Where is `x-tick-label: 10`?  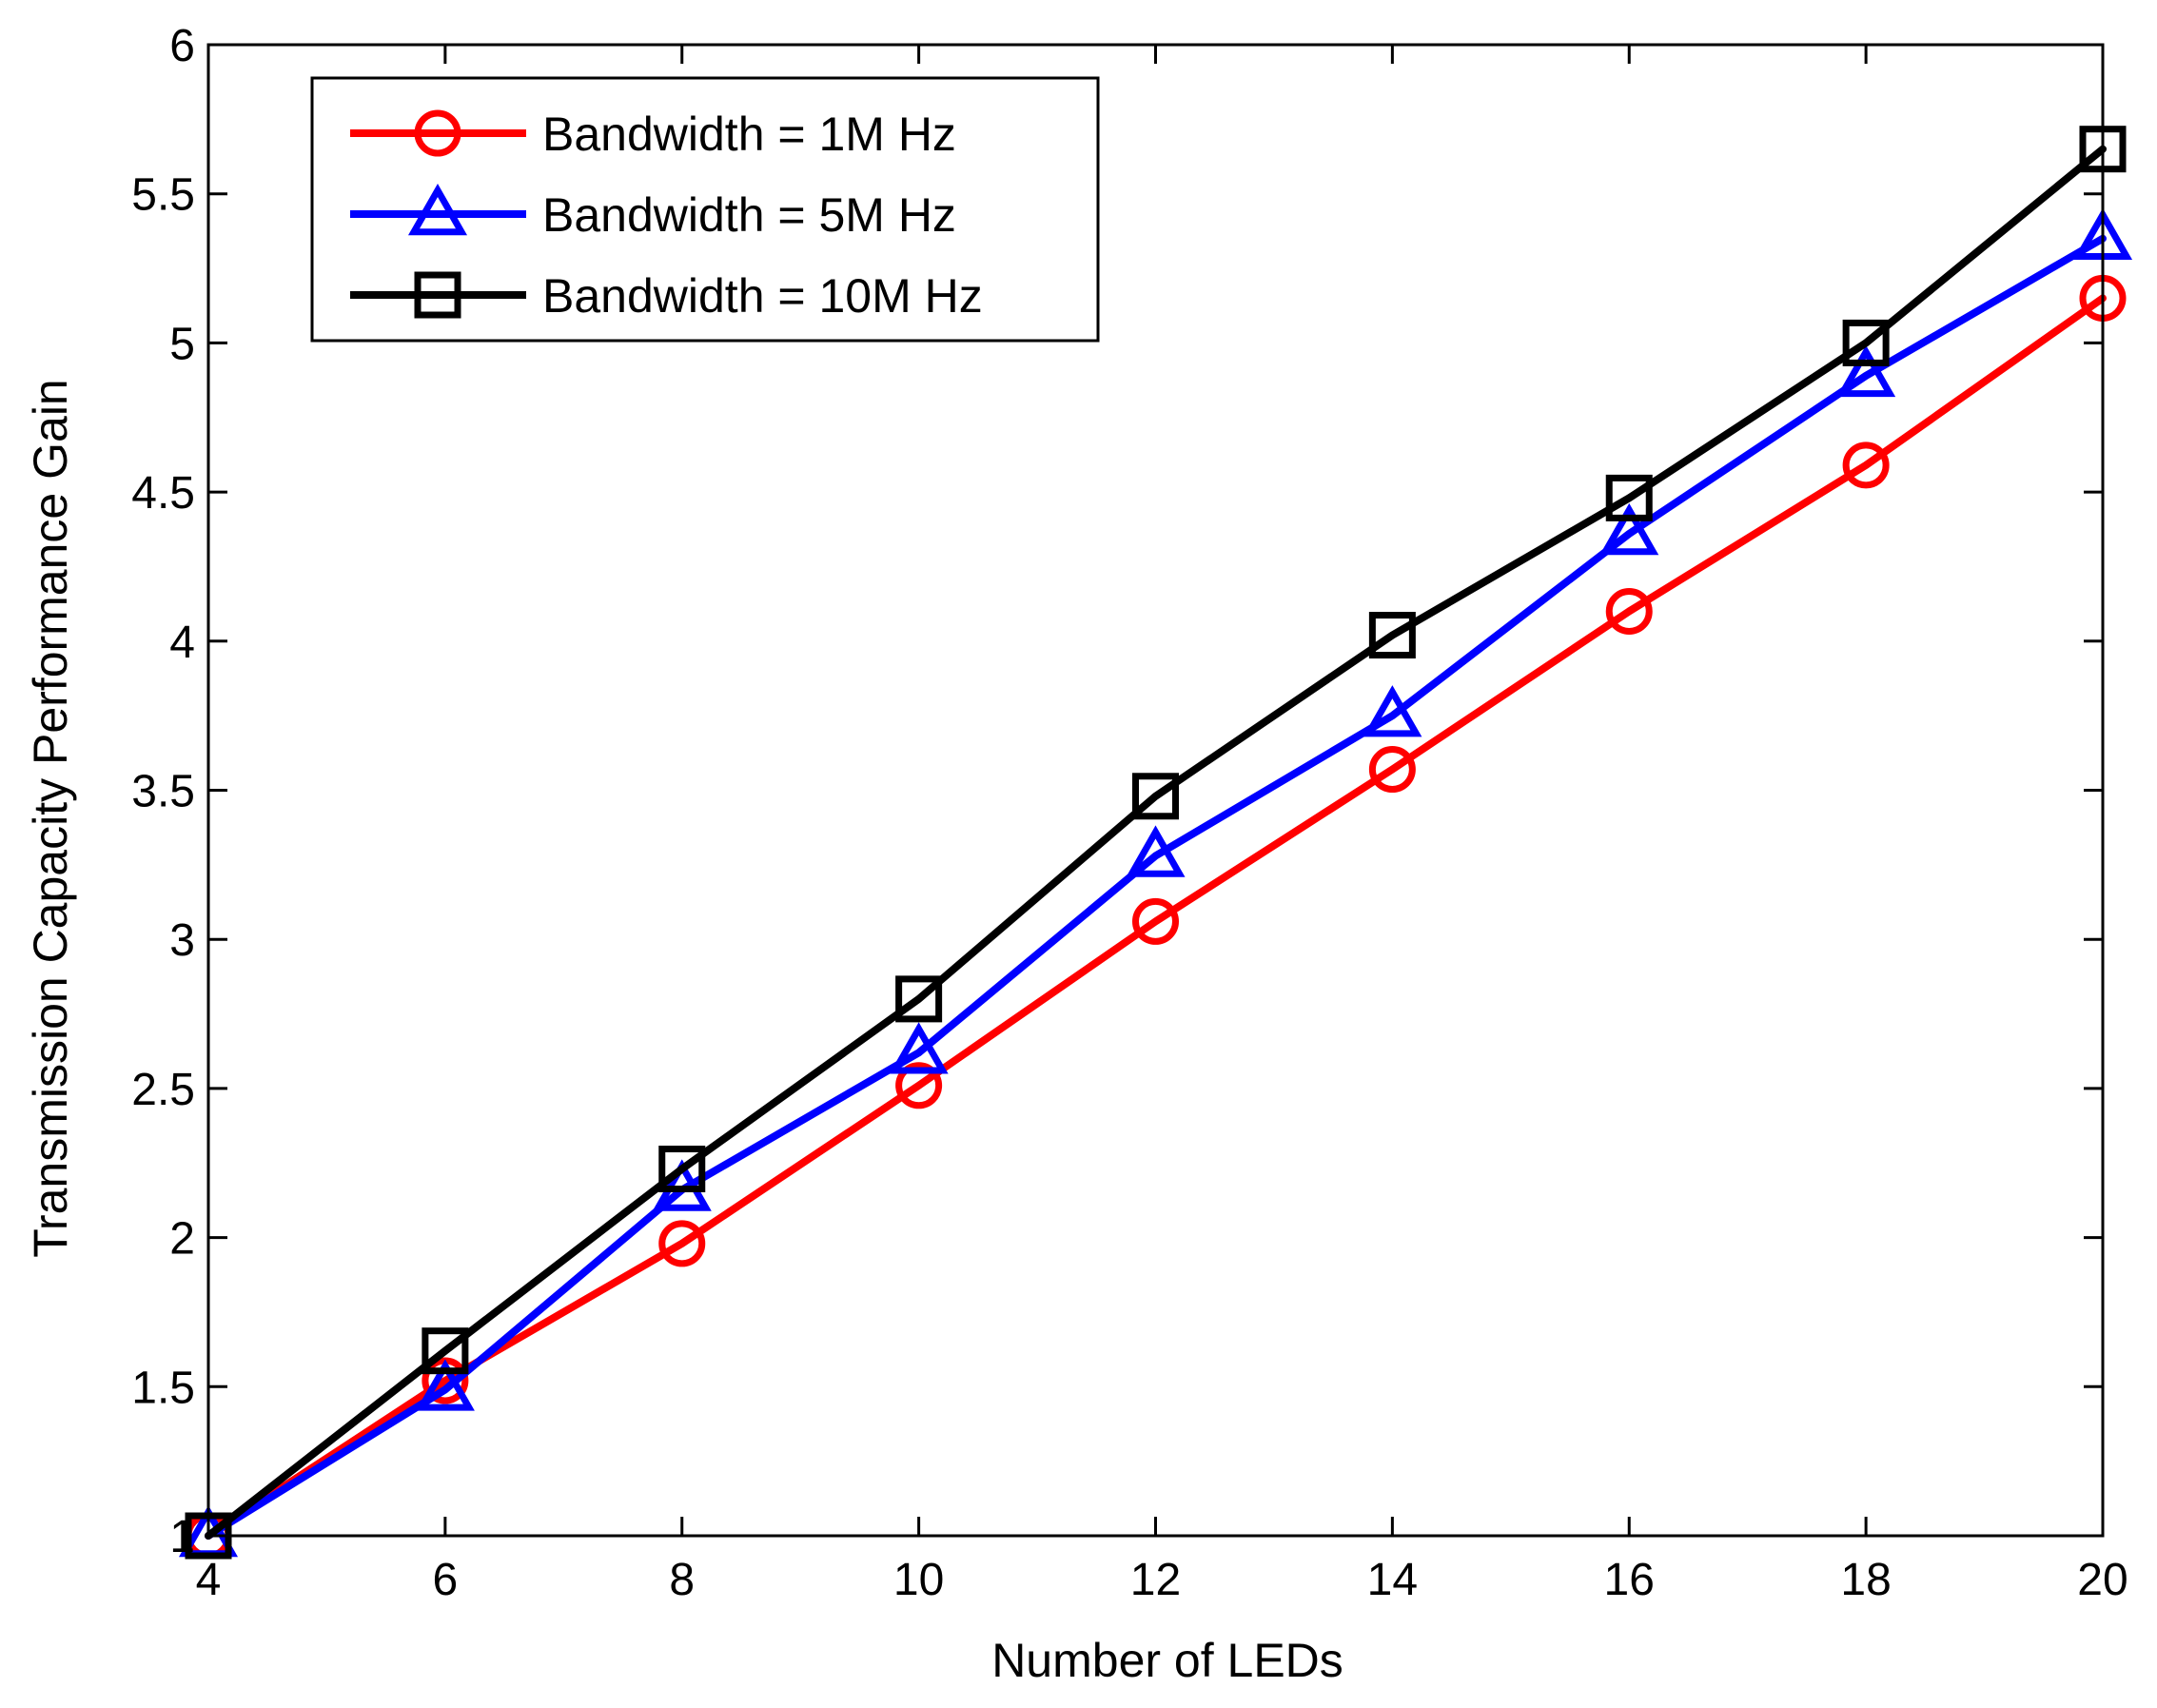 x-tick-label: 10 is located at coordinates (918, 1580).